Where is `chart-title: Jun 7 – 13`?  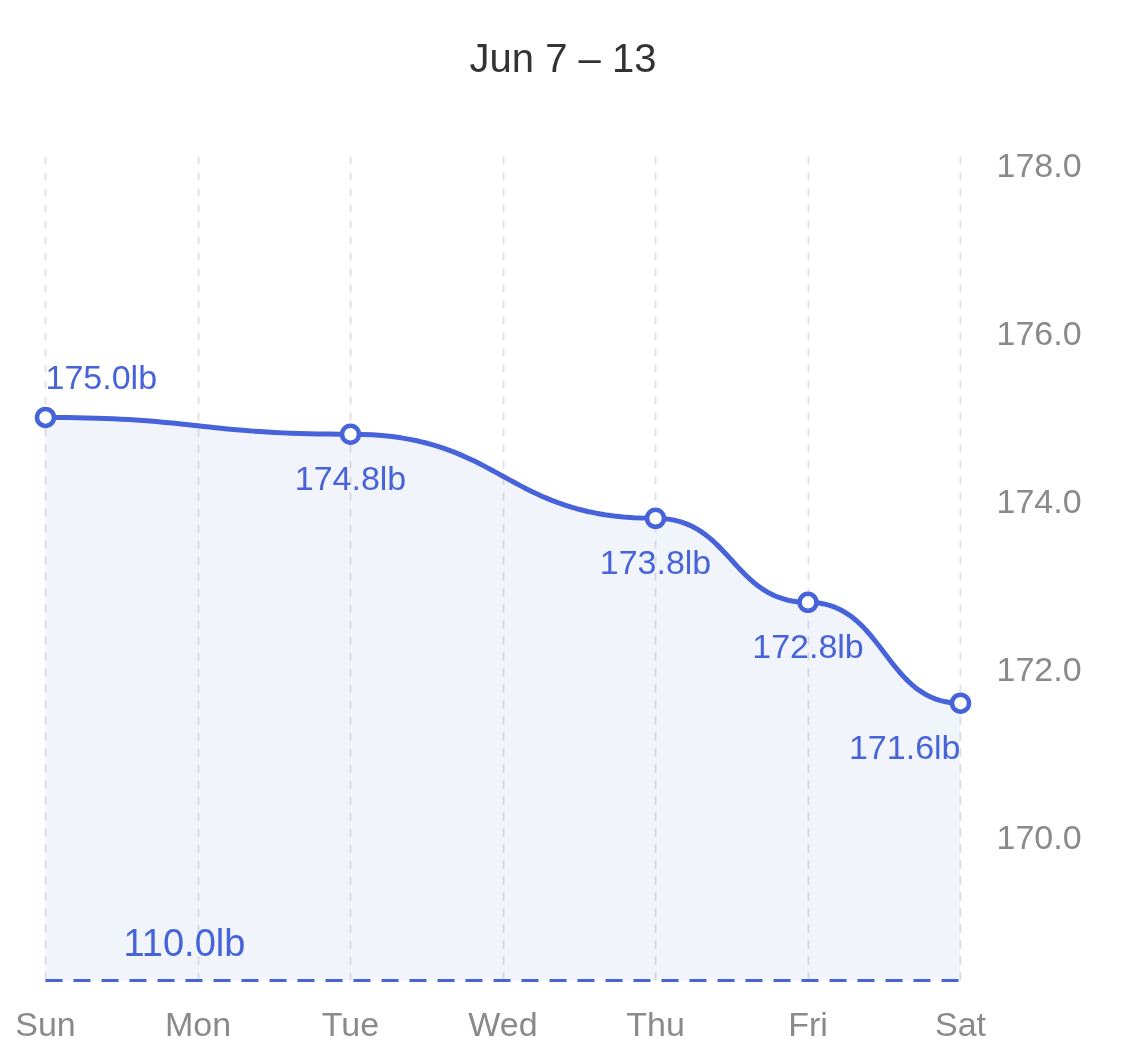 chart-title: Jun 7 – 13 is located at coordinates (563, 57).